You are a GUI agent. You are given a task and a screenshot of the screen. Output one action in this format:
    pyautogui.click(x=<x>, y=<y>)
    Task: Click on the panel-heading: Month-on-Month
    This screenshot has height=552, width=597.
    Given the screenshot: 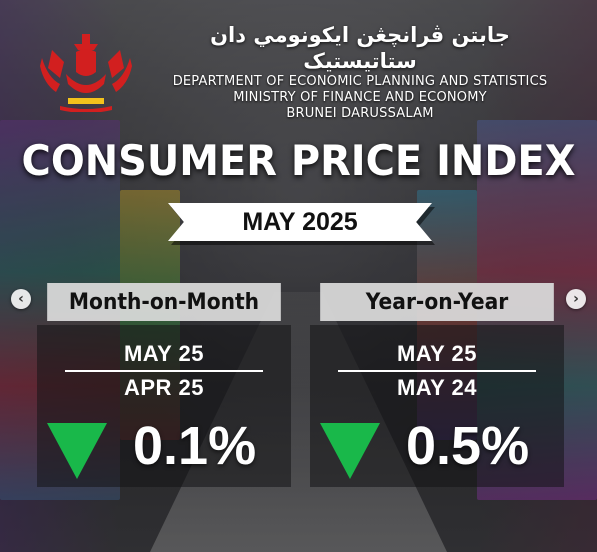 What is the action you would take?
    pyautogui.click(x=164, y=302)
    